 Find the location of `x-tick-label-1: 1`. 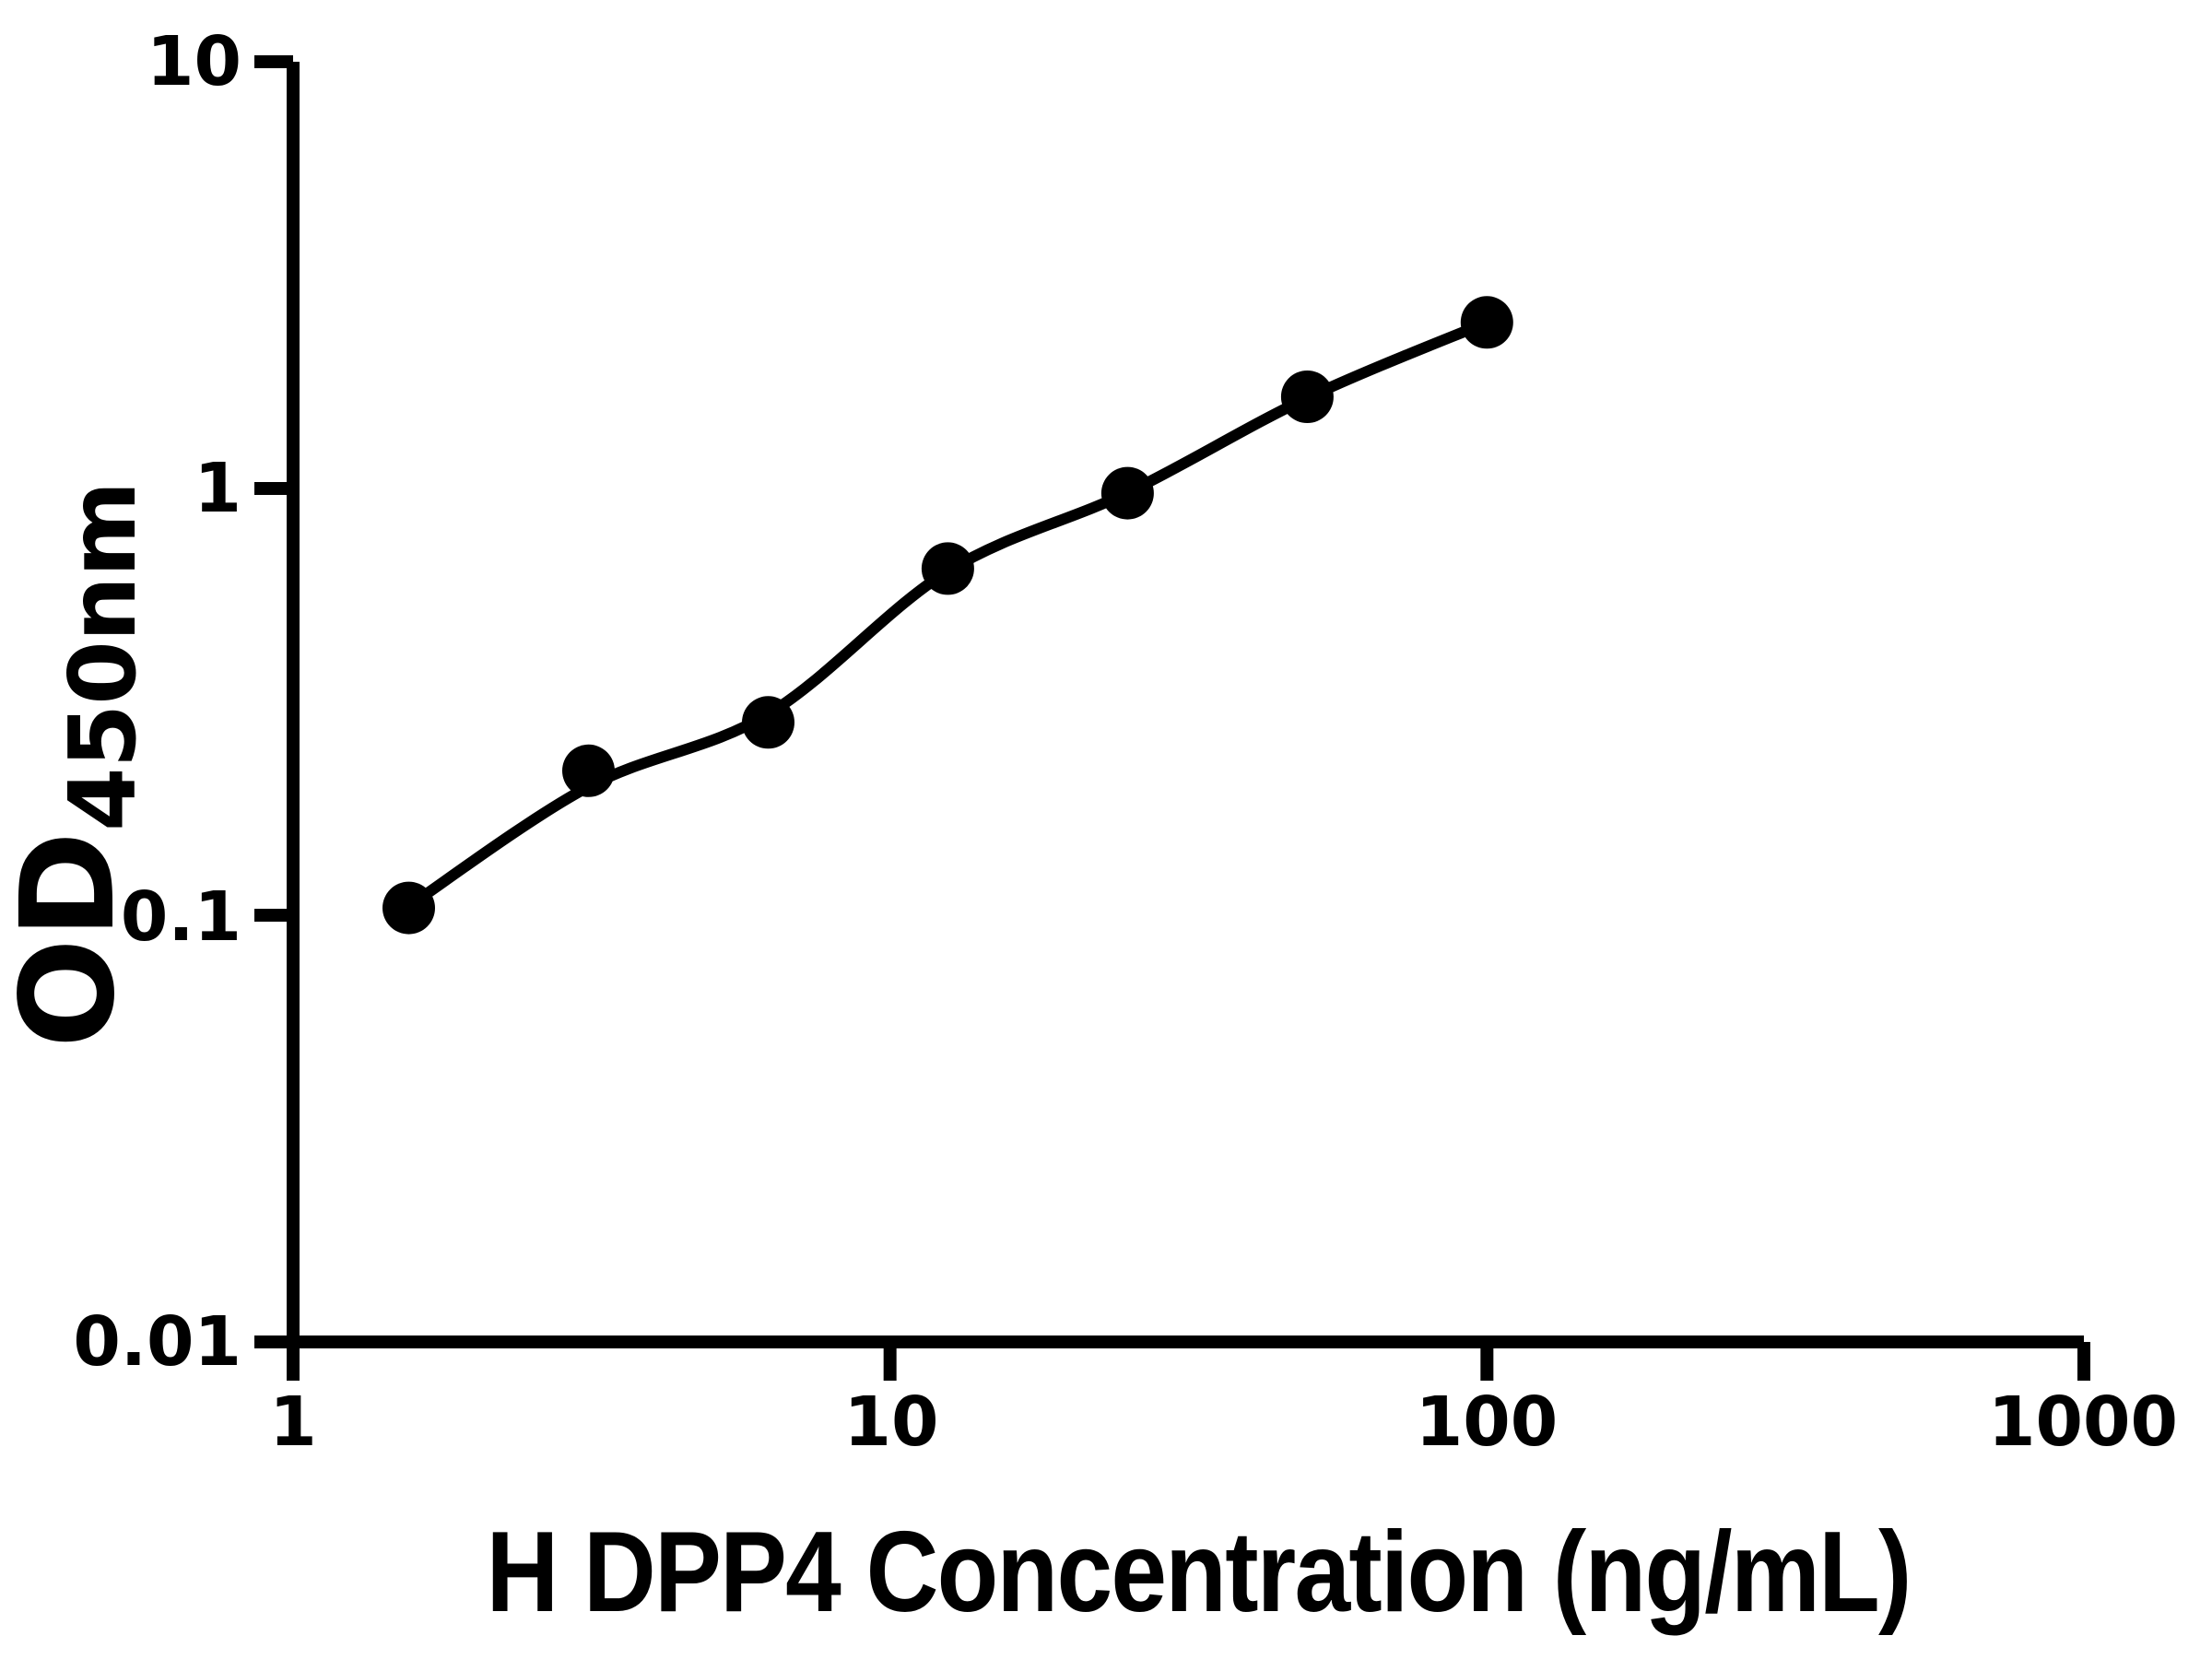

x-tick-label-1: 1 is located at coordinates (293, 1422).